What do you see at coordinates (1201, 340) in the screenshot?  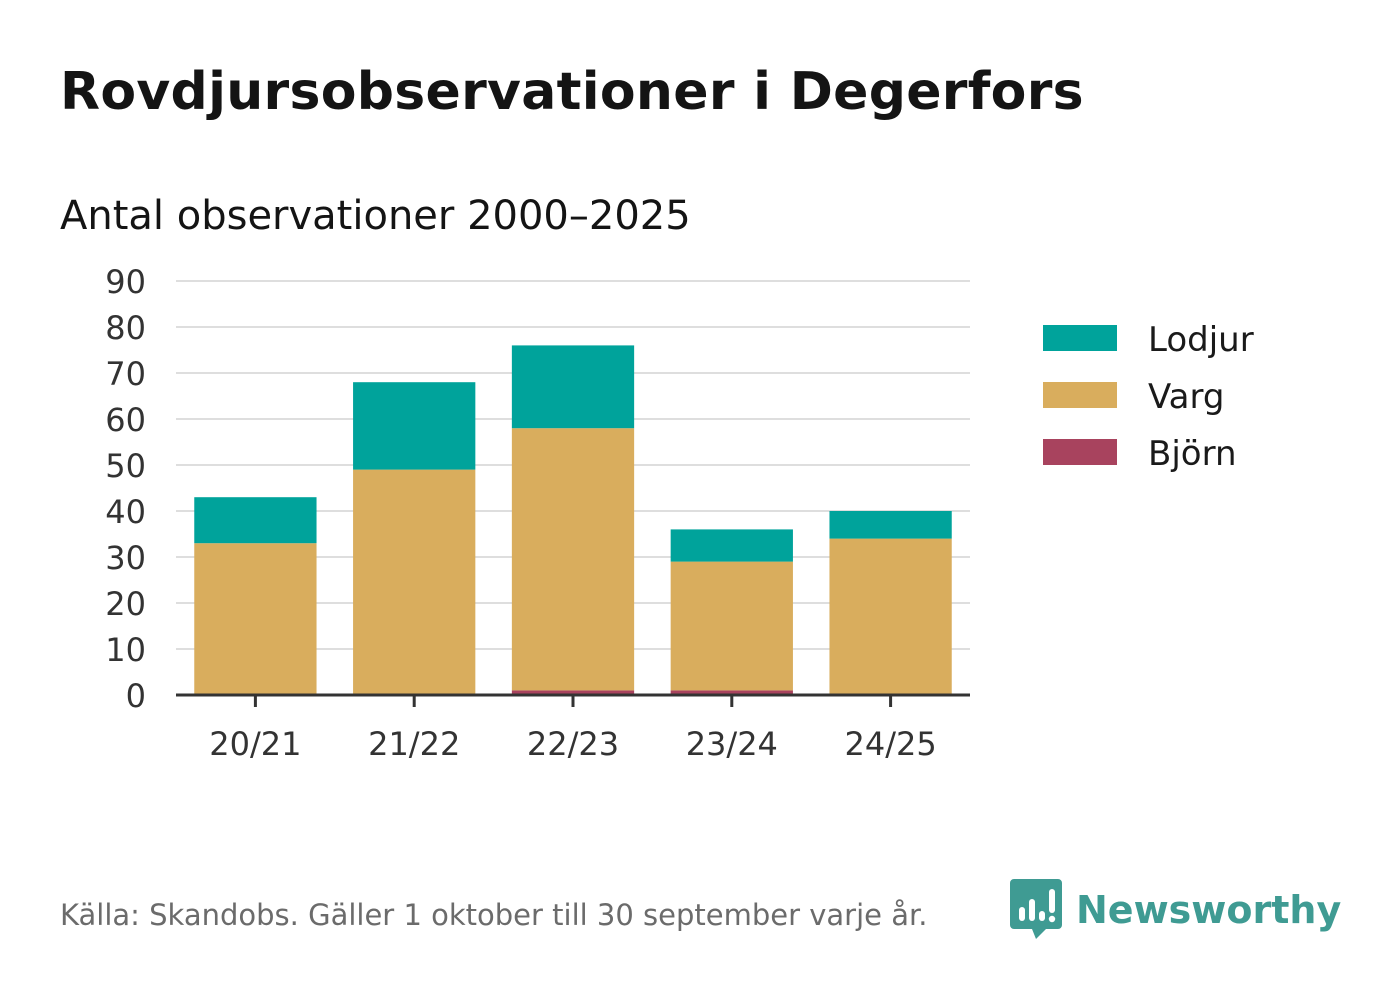 I see `legend-label-lodjur: Lodjur` at bounding box center [1201, 340].